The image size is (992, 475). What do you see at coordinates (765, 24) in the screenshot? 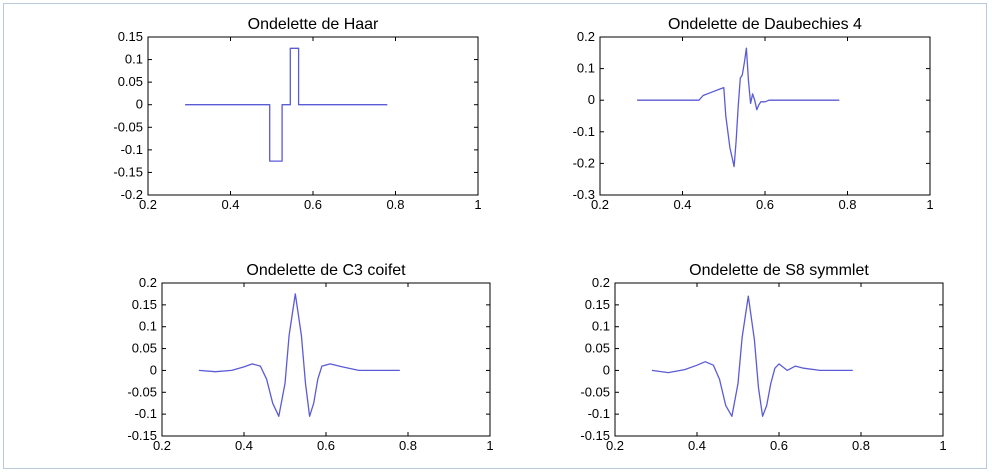
I see `chart-title: Ondelette de Daubechies 4` at bounding box center [765, 24].